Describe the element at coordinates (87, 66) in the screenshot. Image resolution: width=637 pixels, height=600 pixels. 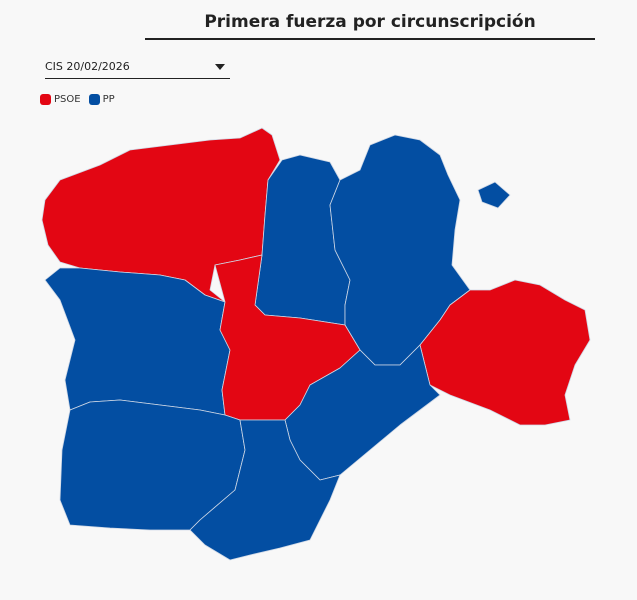
I see `dropdown-label: CIS 20/02/2026` at that location.